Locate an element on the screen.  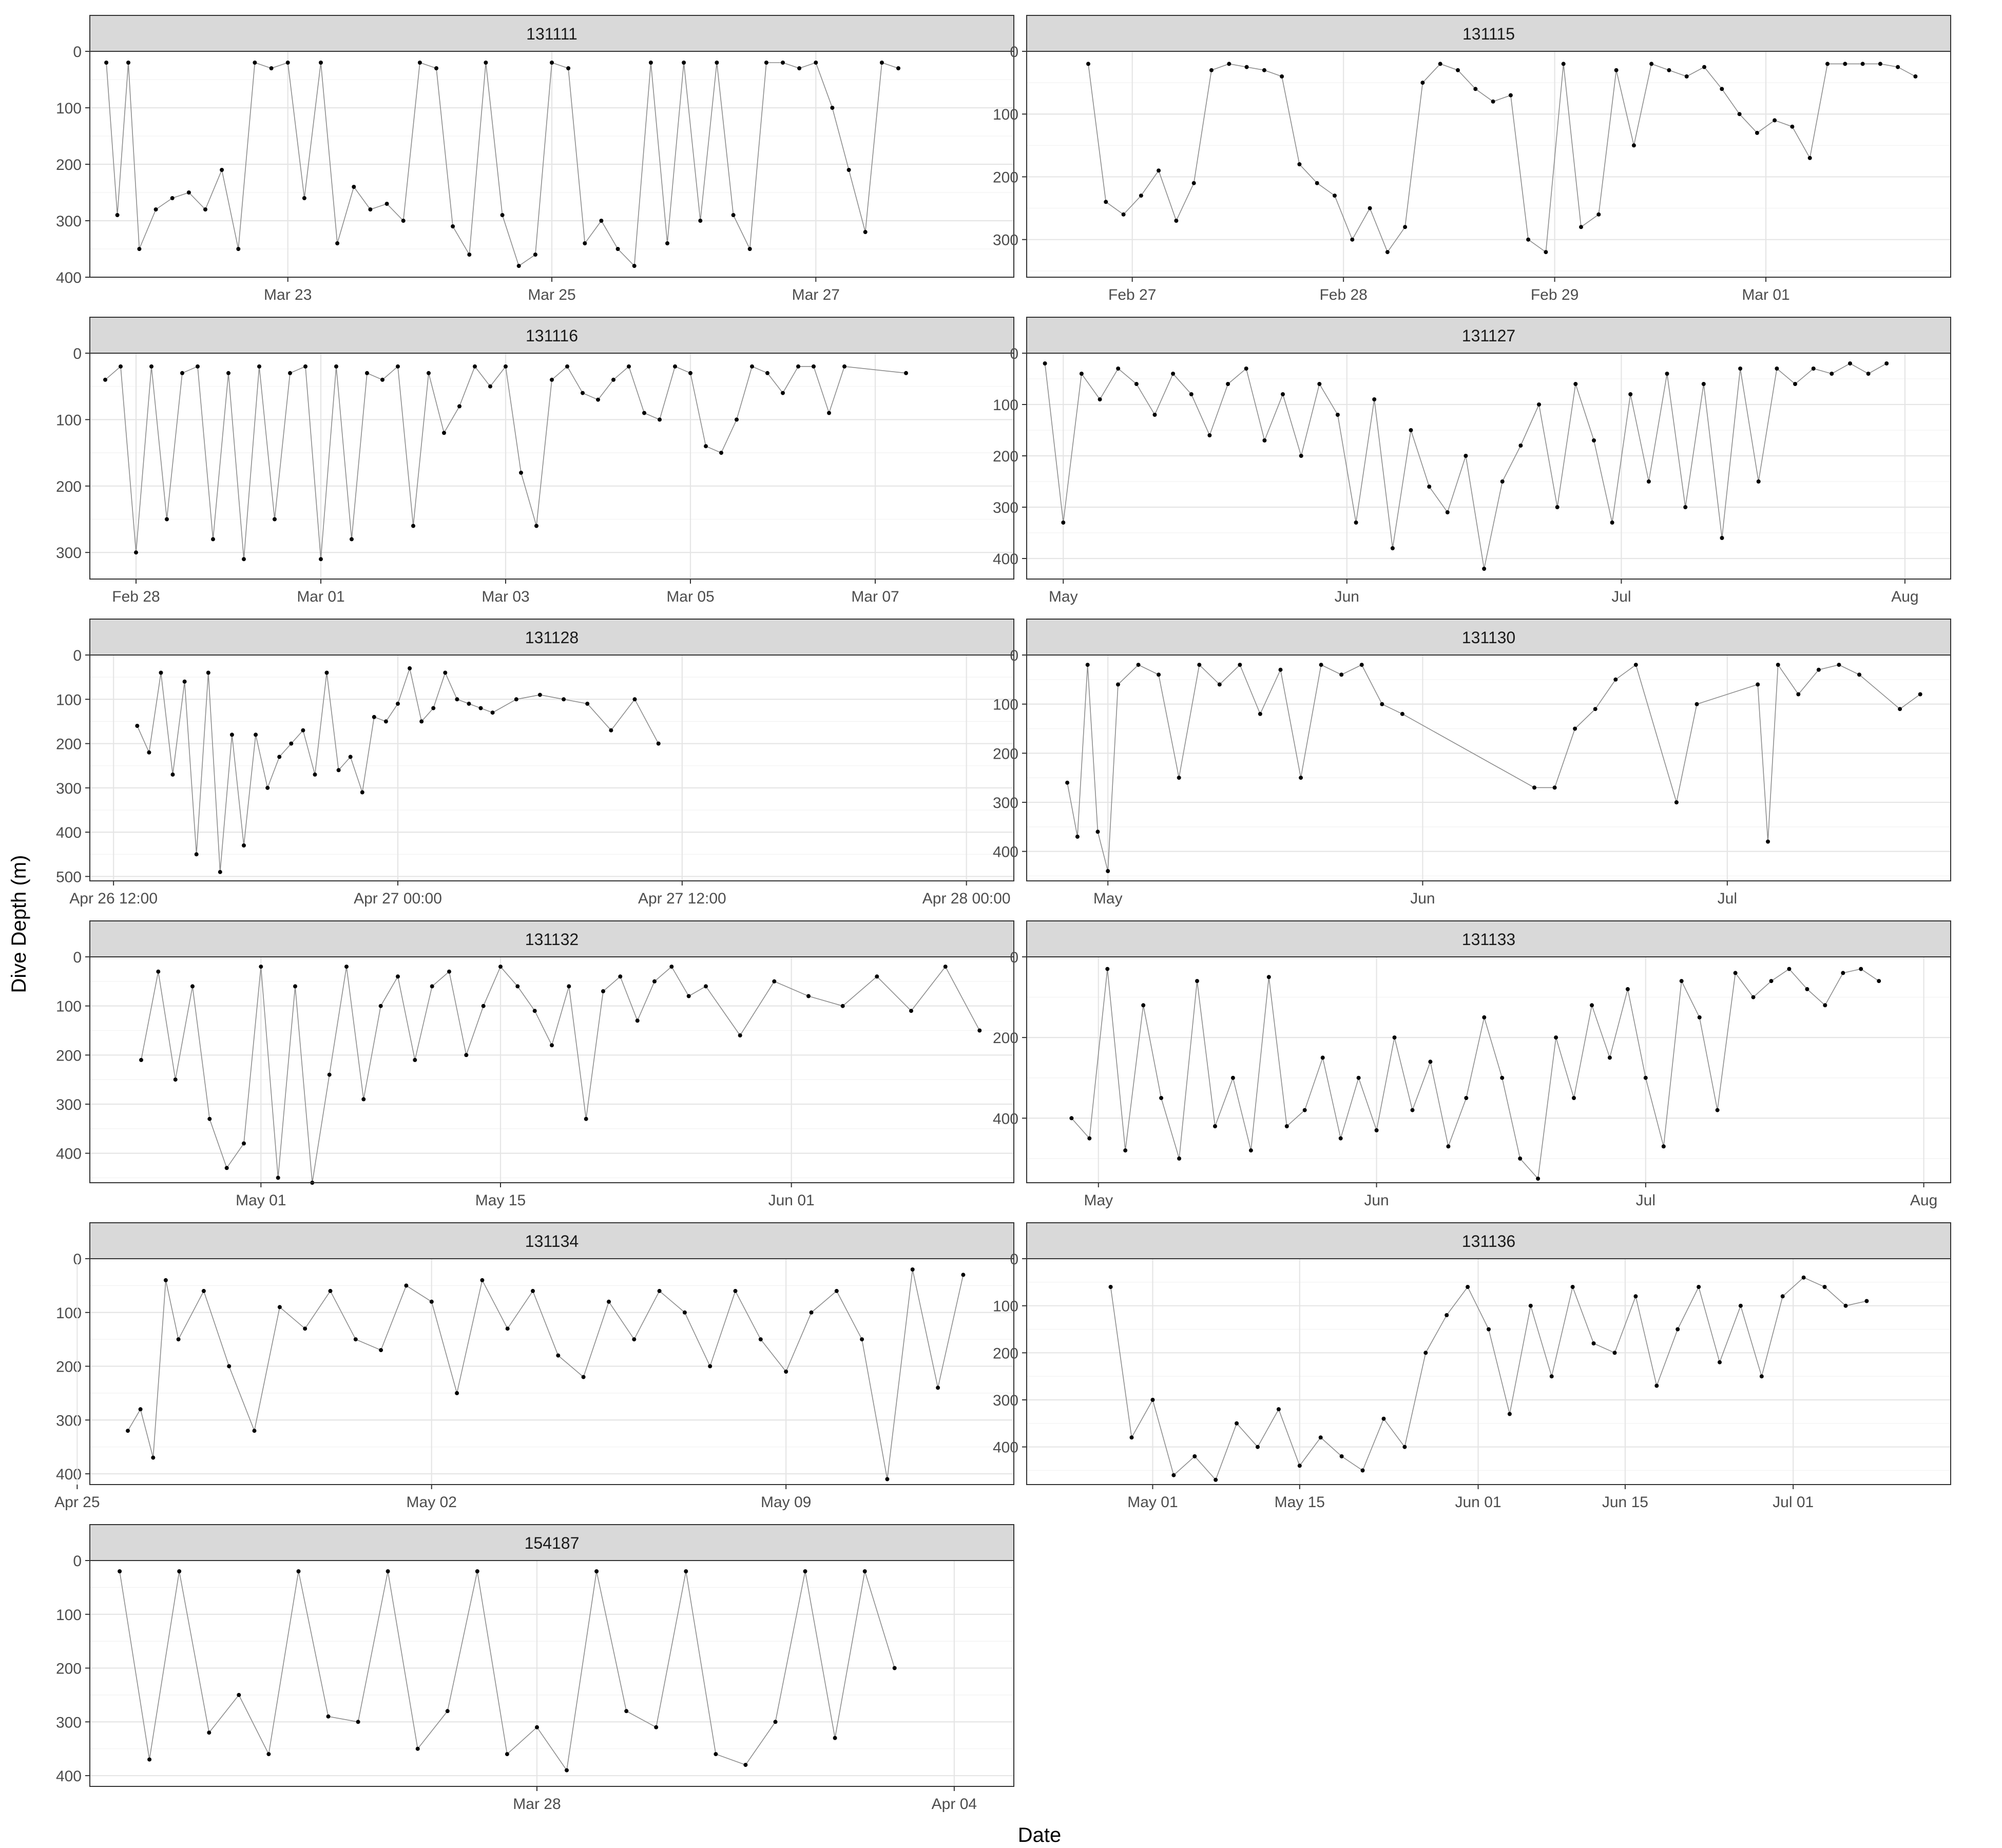
y-axis-title: Dive Depth (m) is located at coordinates (19, 924).